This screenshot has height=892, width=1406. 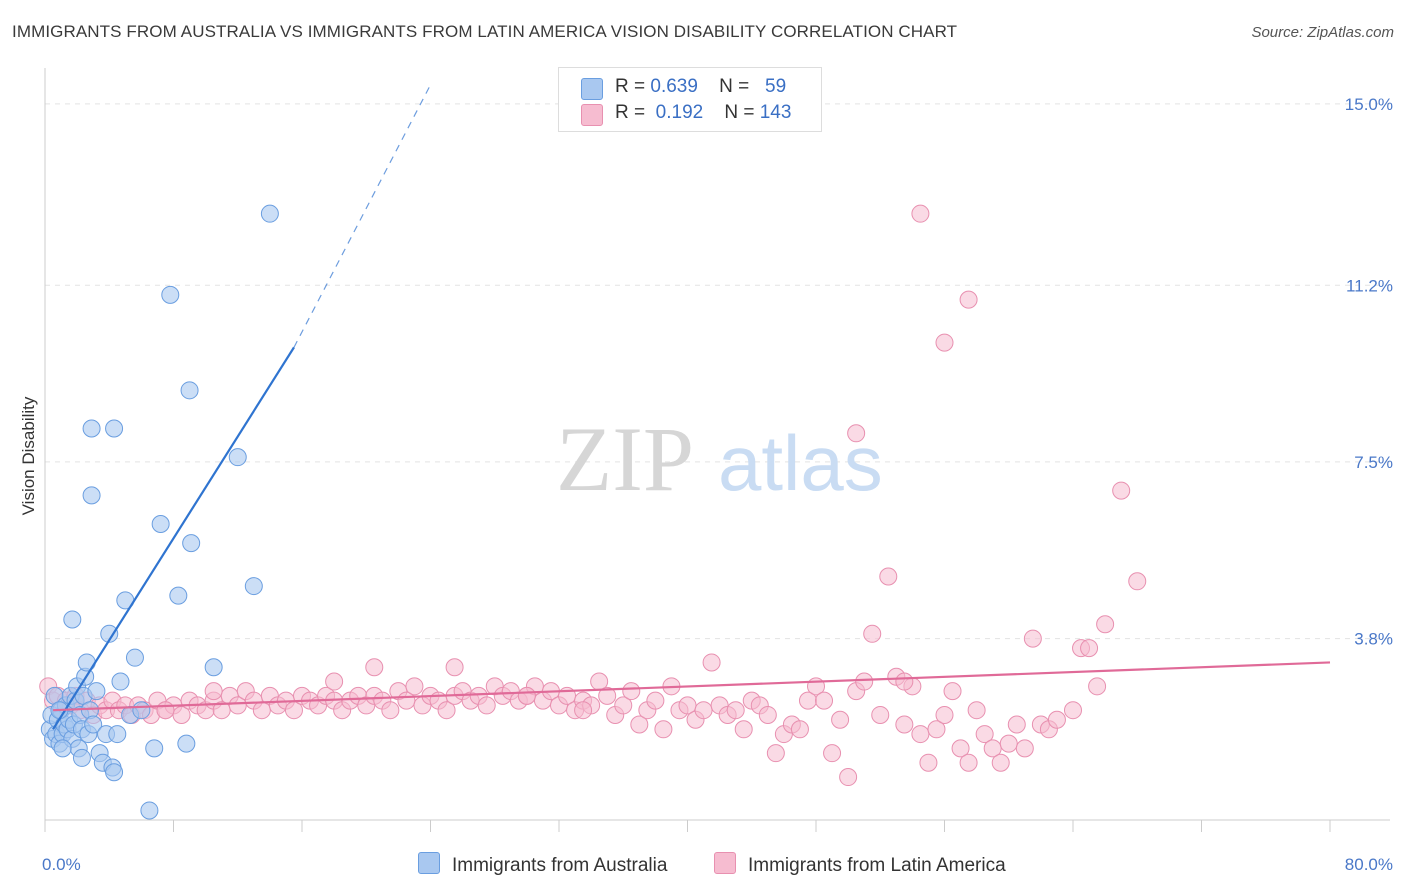 I want to click on legend-swatch-australia, so click(x=592, y=89).